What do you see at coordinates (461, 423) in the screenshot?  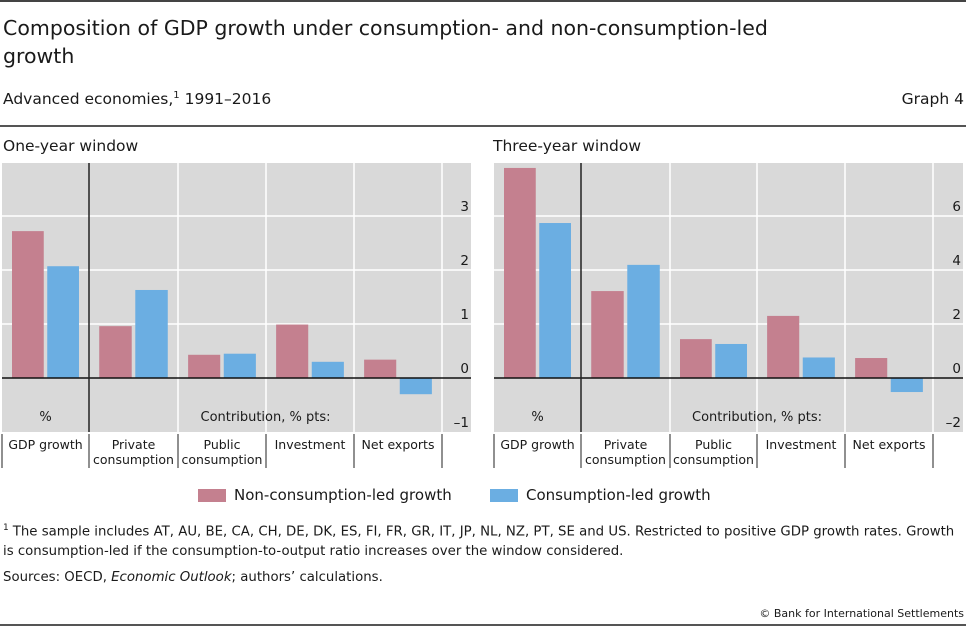 I see `y-tick-label: –1` at bounding box center [461, 423].